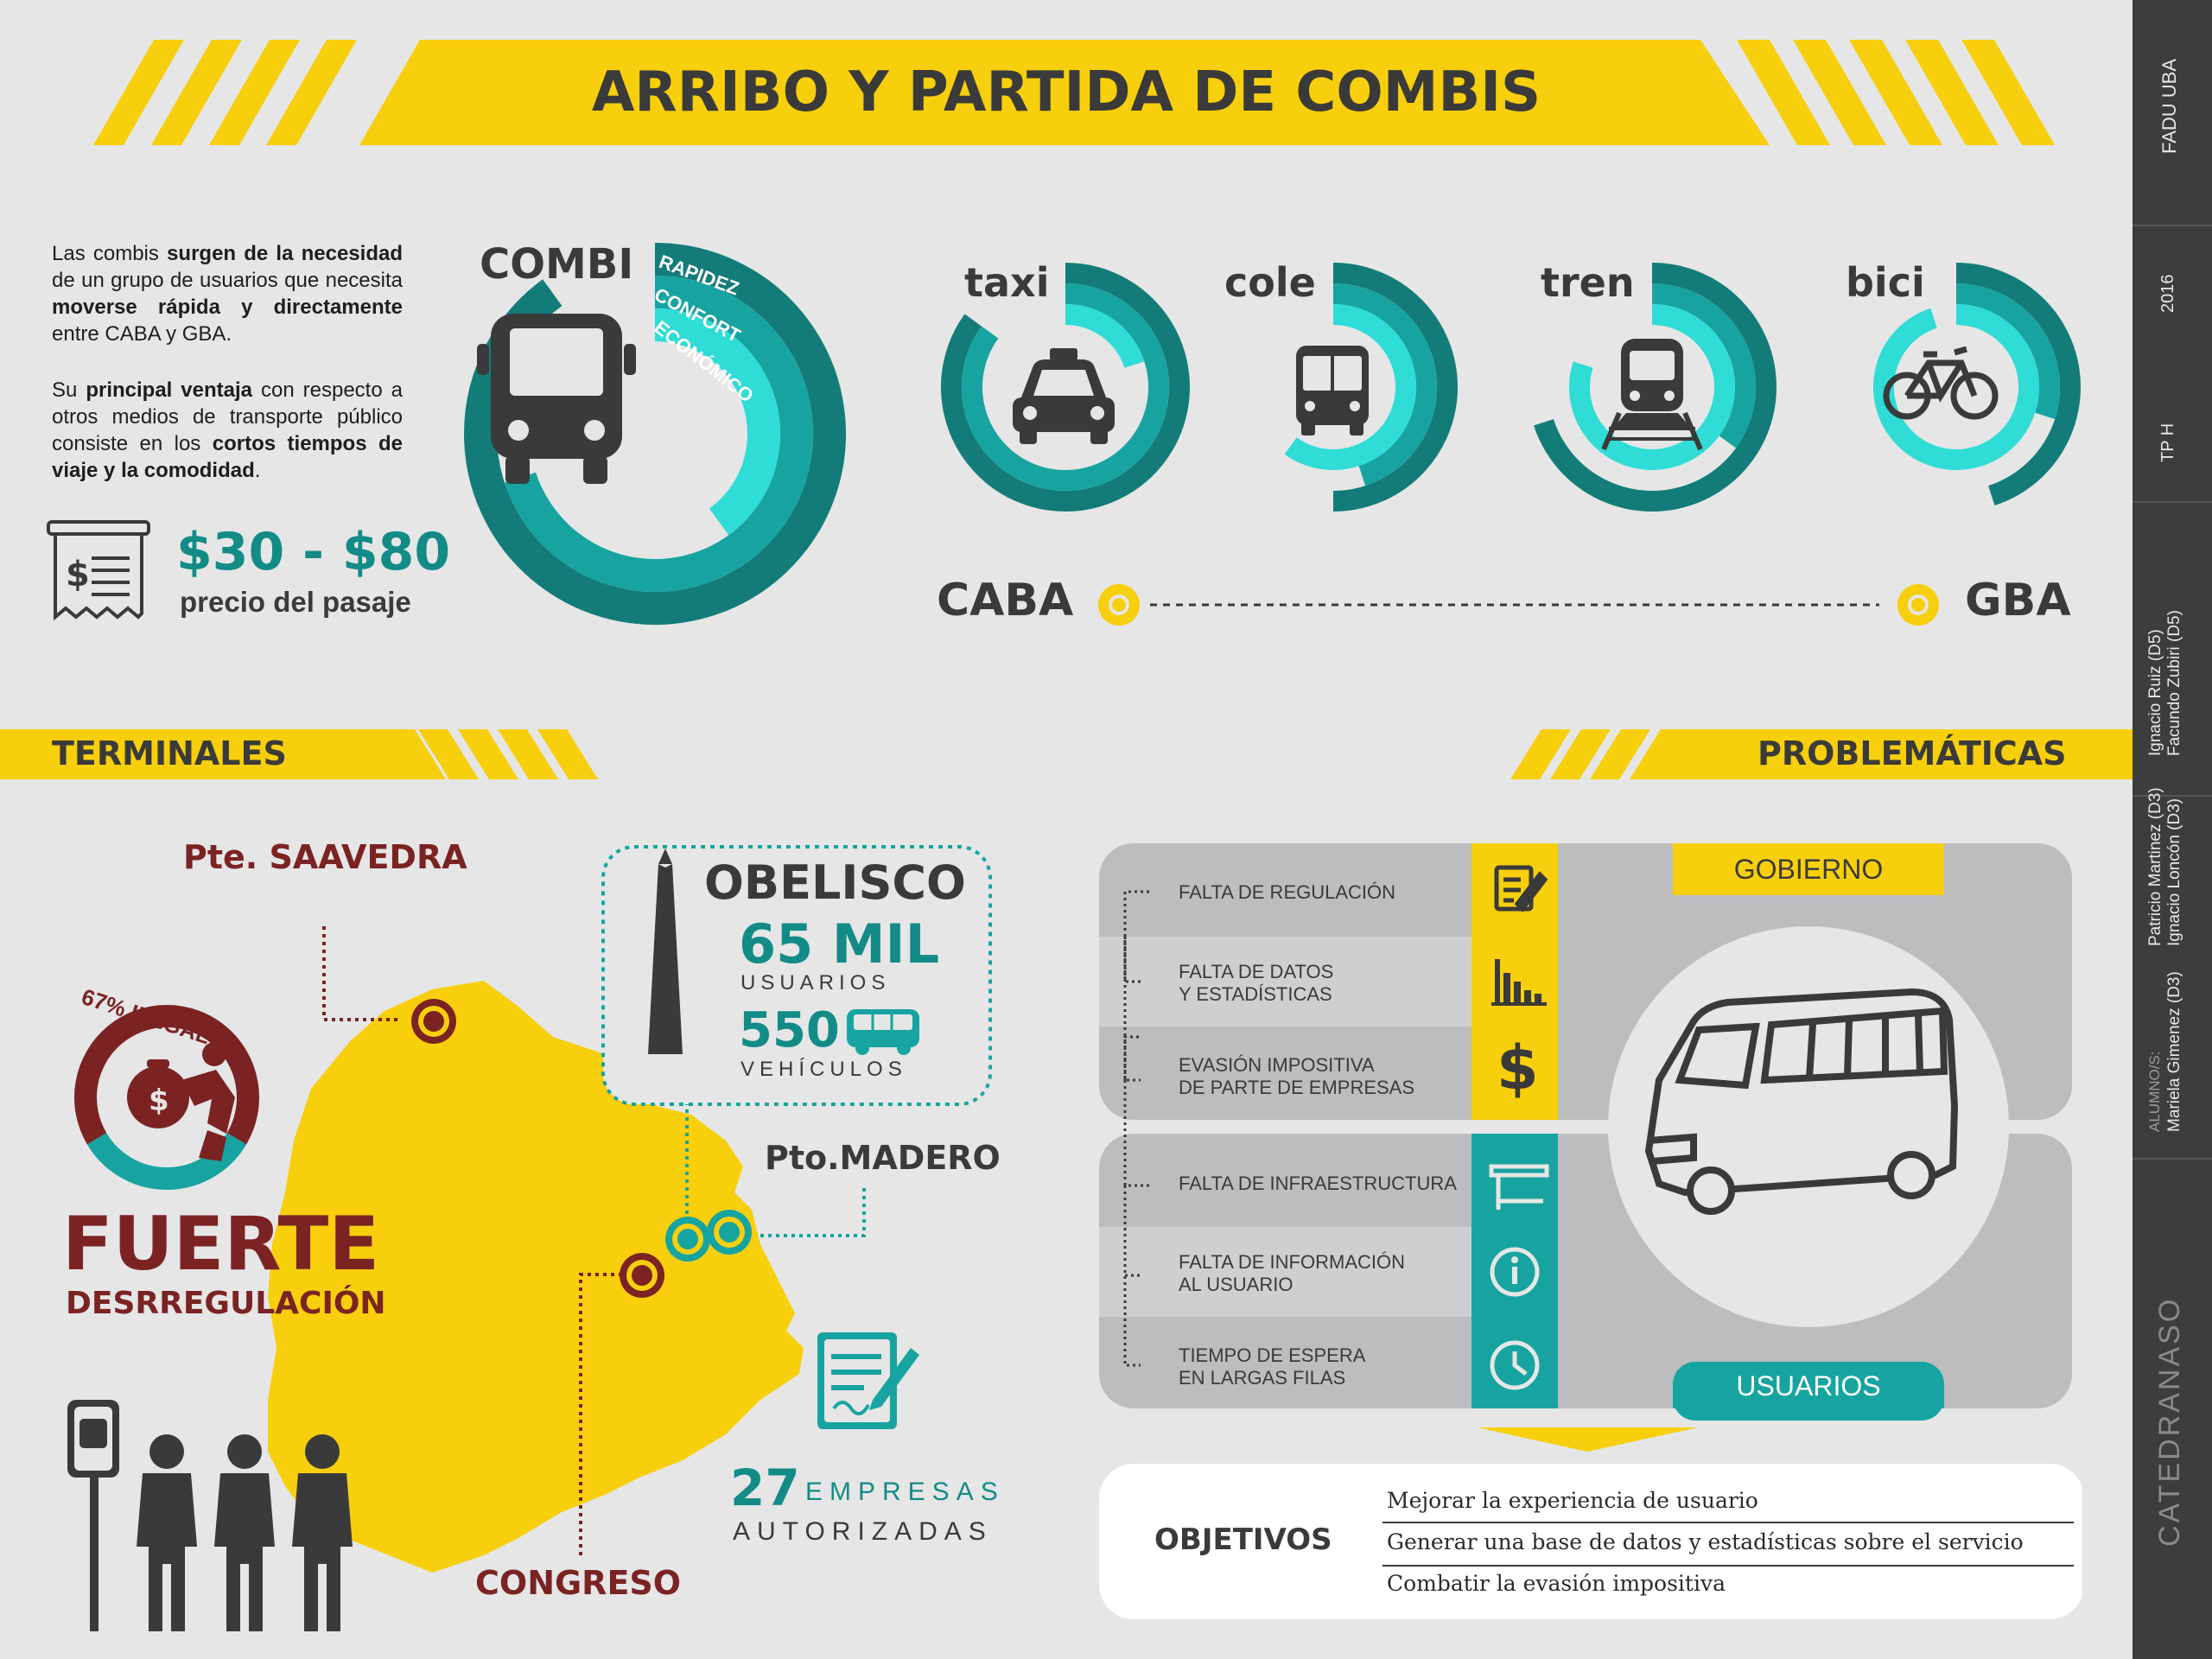 Image resolution: width=2212 pixels, height=1659 pixels. What do you see at coordinates (1297, 1076) in the screenshot?
I see `problem-row-3: EVASIÓN IMPOSITIVA DE PARTE DE EMPRESAS` at bounding box center [1297, 1076].